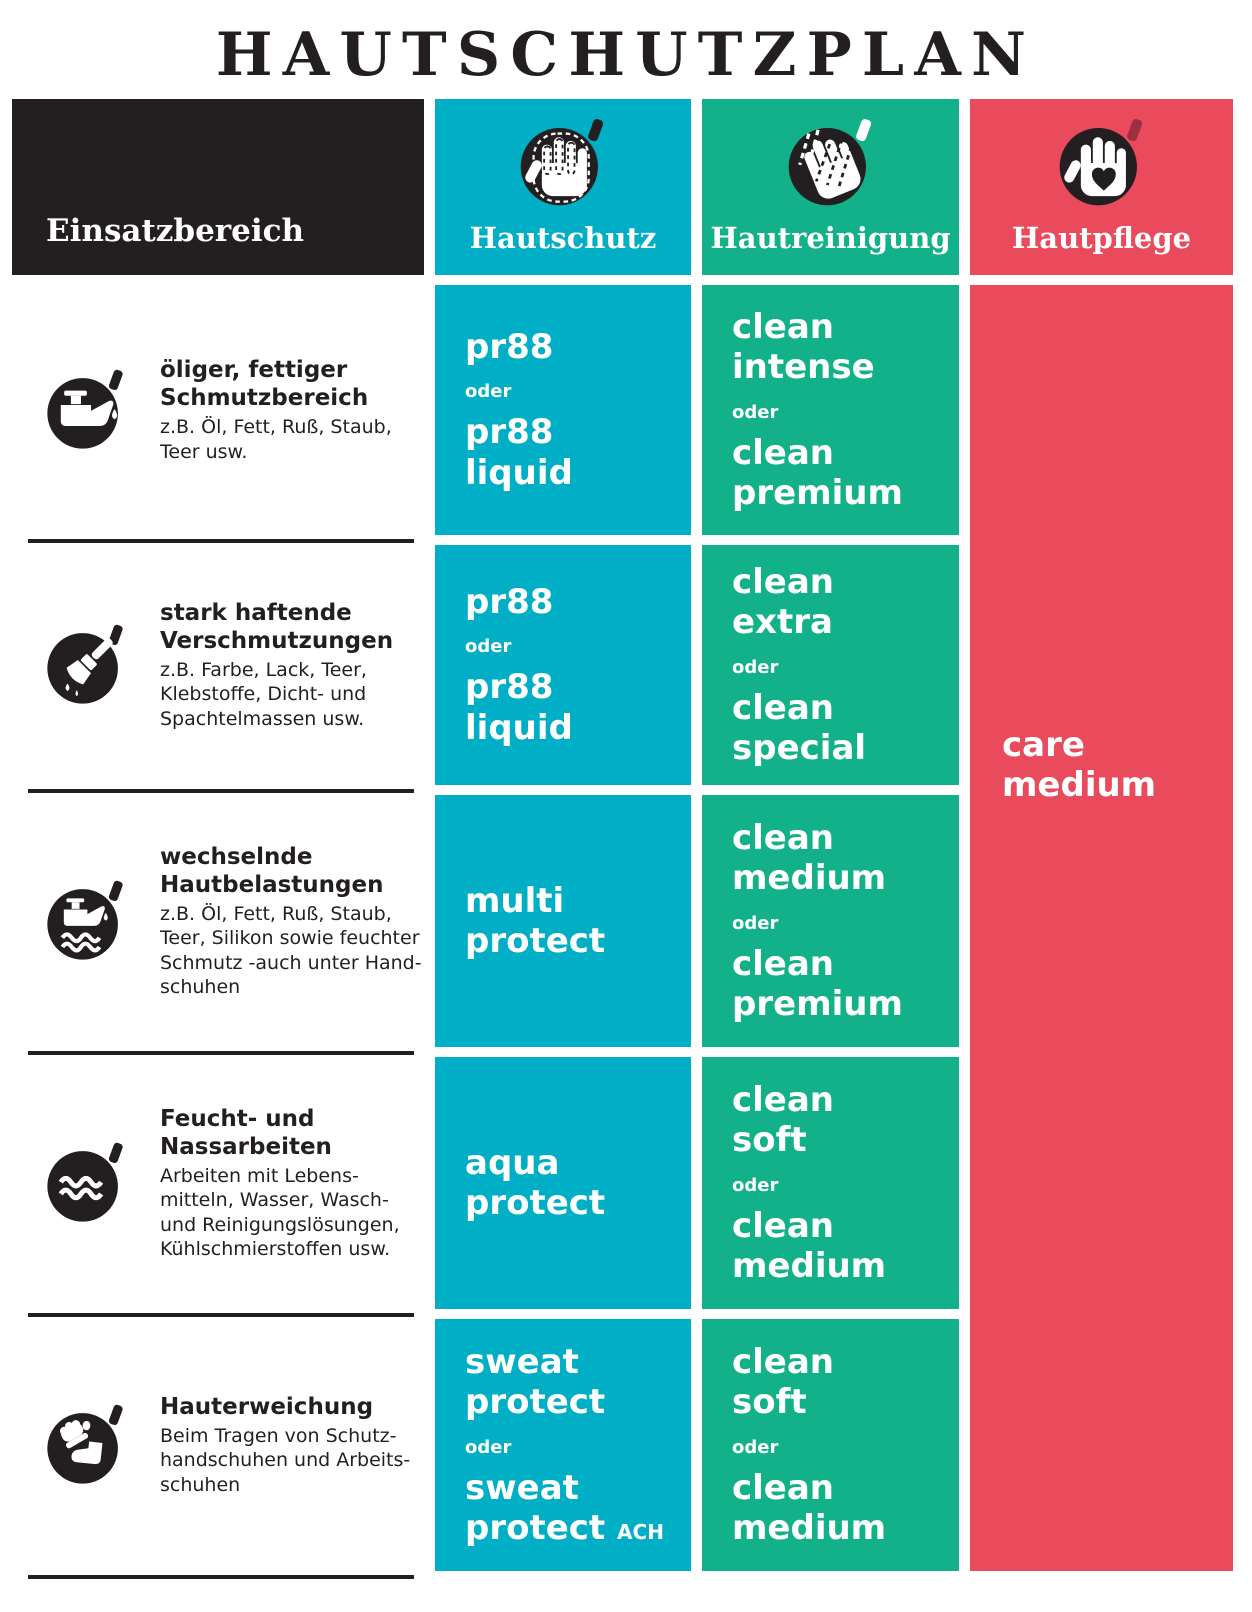 Image resolution: width=1252 pixels, height=1612 pixels. What do you see at coordinates (803, 347) in the screenshot?
I see `product-name: clean intense` at bounding box center [803, 347].